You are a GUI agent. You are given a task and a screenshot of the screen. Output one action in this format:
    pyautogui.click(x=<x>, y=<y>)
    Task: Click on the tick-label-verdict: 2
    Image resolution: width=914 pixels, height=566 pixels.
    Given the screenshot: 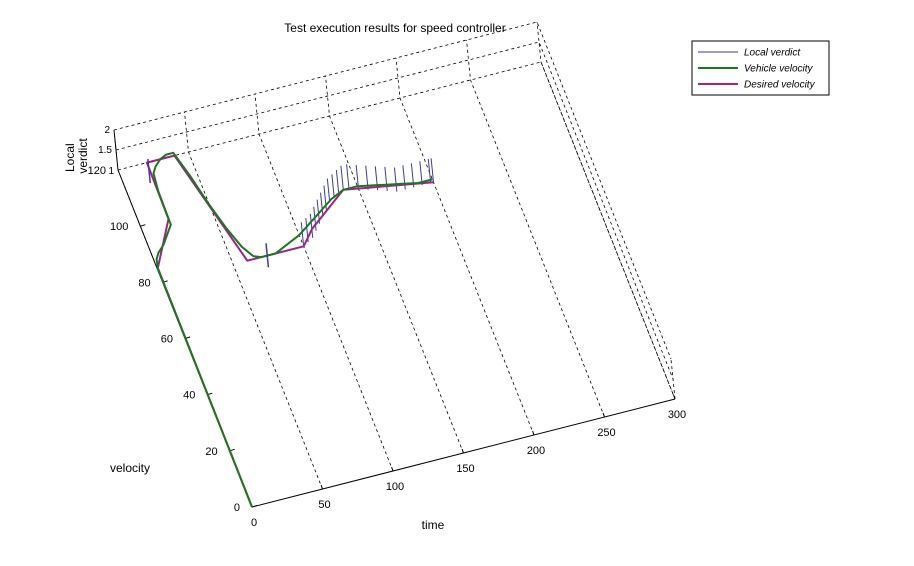 What is the action you would take?
    pyautogui.click(x=107, y=130)
    